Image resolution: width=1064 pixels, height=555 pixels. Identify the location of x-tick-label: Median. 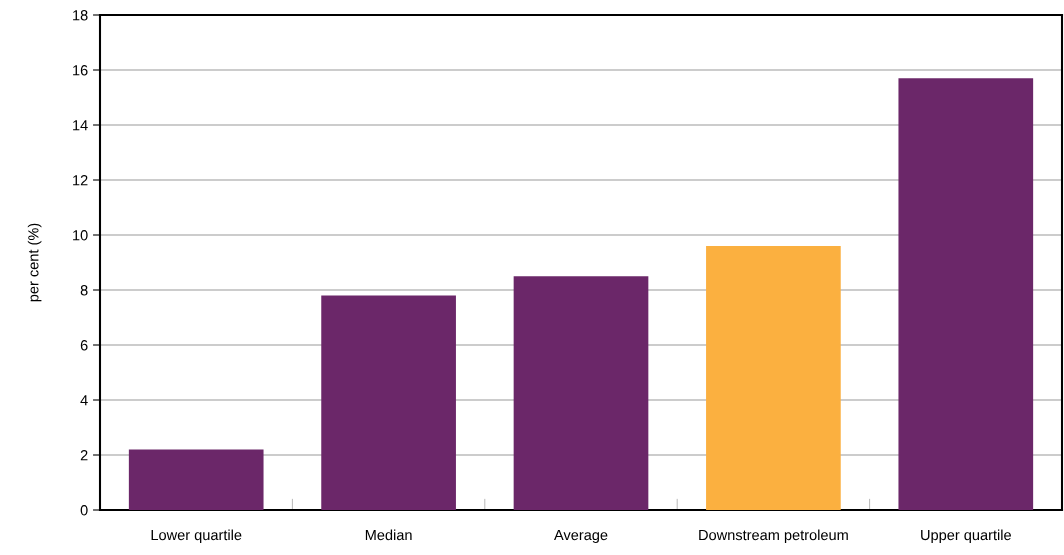
(388, 535).